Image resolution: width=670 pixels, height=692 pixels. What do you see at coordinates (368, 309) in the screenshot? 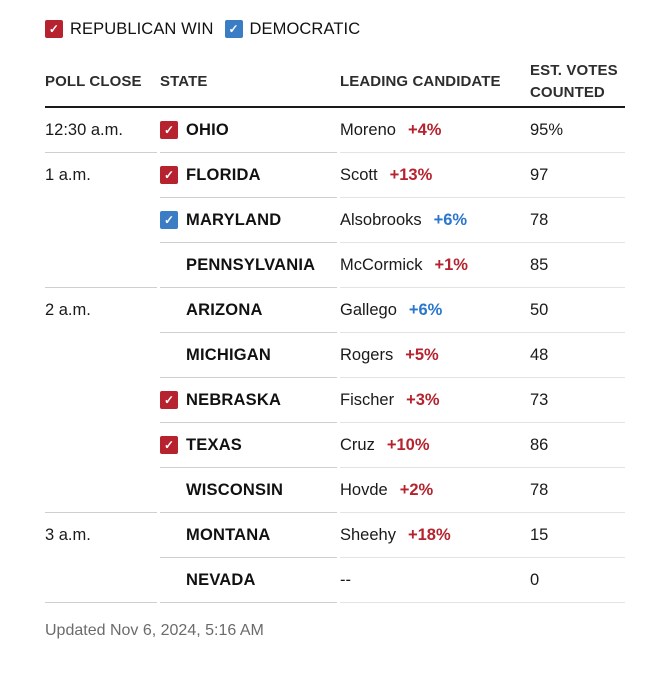
I see `candidate-name: Gallego` at bounding box center [368, 309].